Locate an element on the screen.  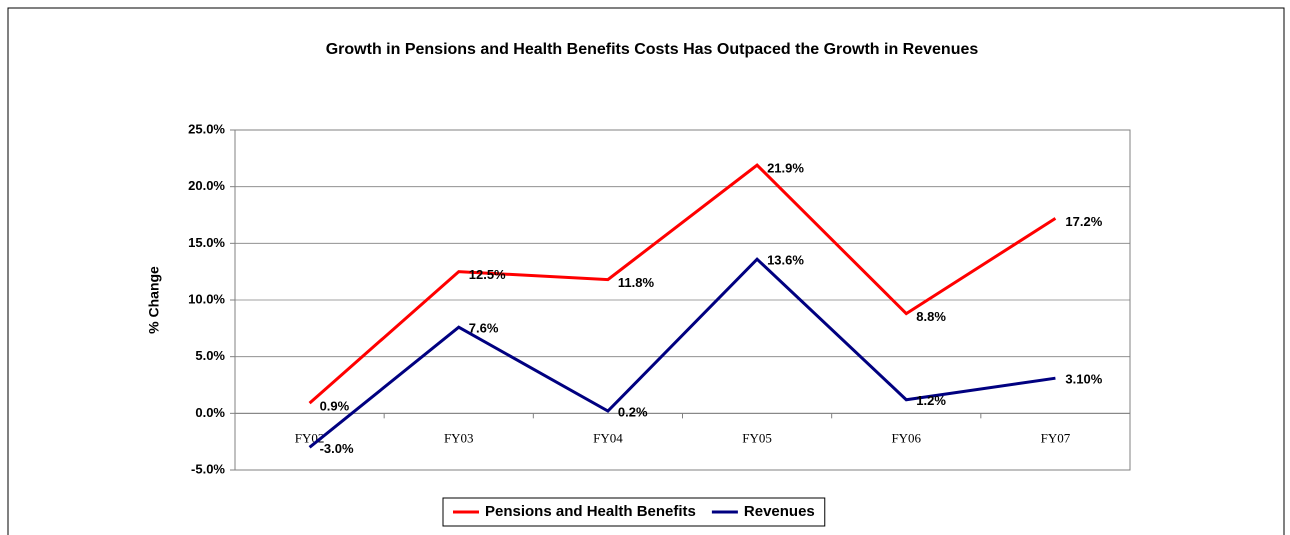
y-tick-label: 15.0% is located at coordinates (206, 242).